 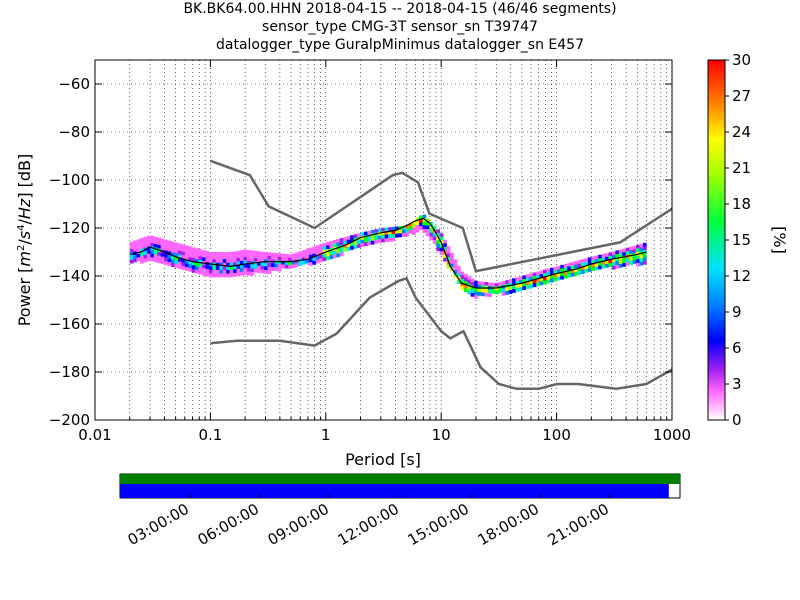 I want to click on colorbar-gradient, so click(x=716, y=240).